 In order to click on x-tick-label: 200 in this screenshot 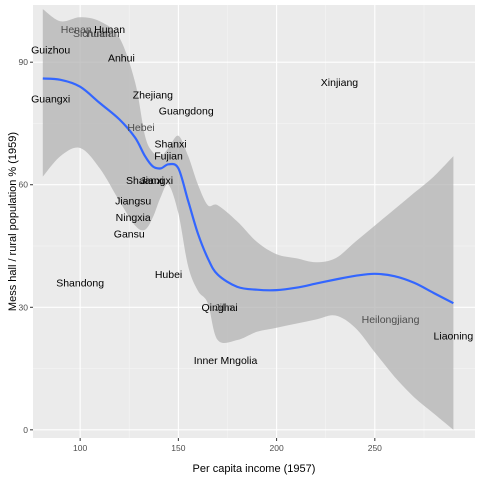, I will do `click(276, 448)`.